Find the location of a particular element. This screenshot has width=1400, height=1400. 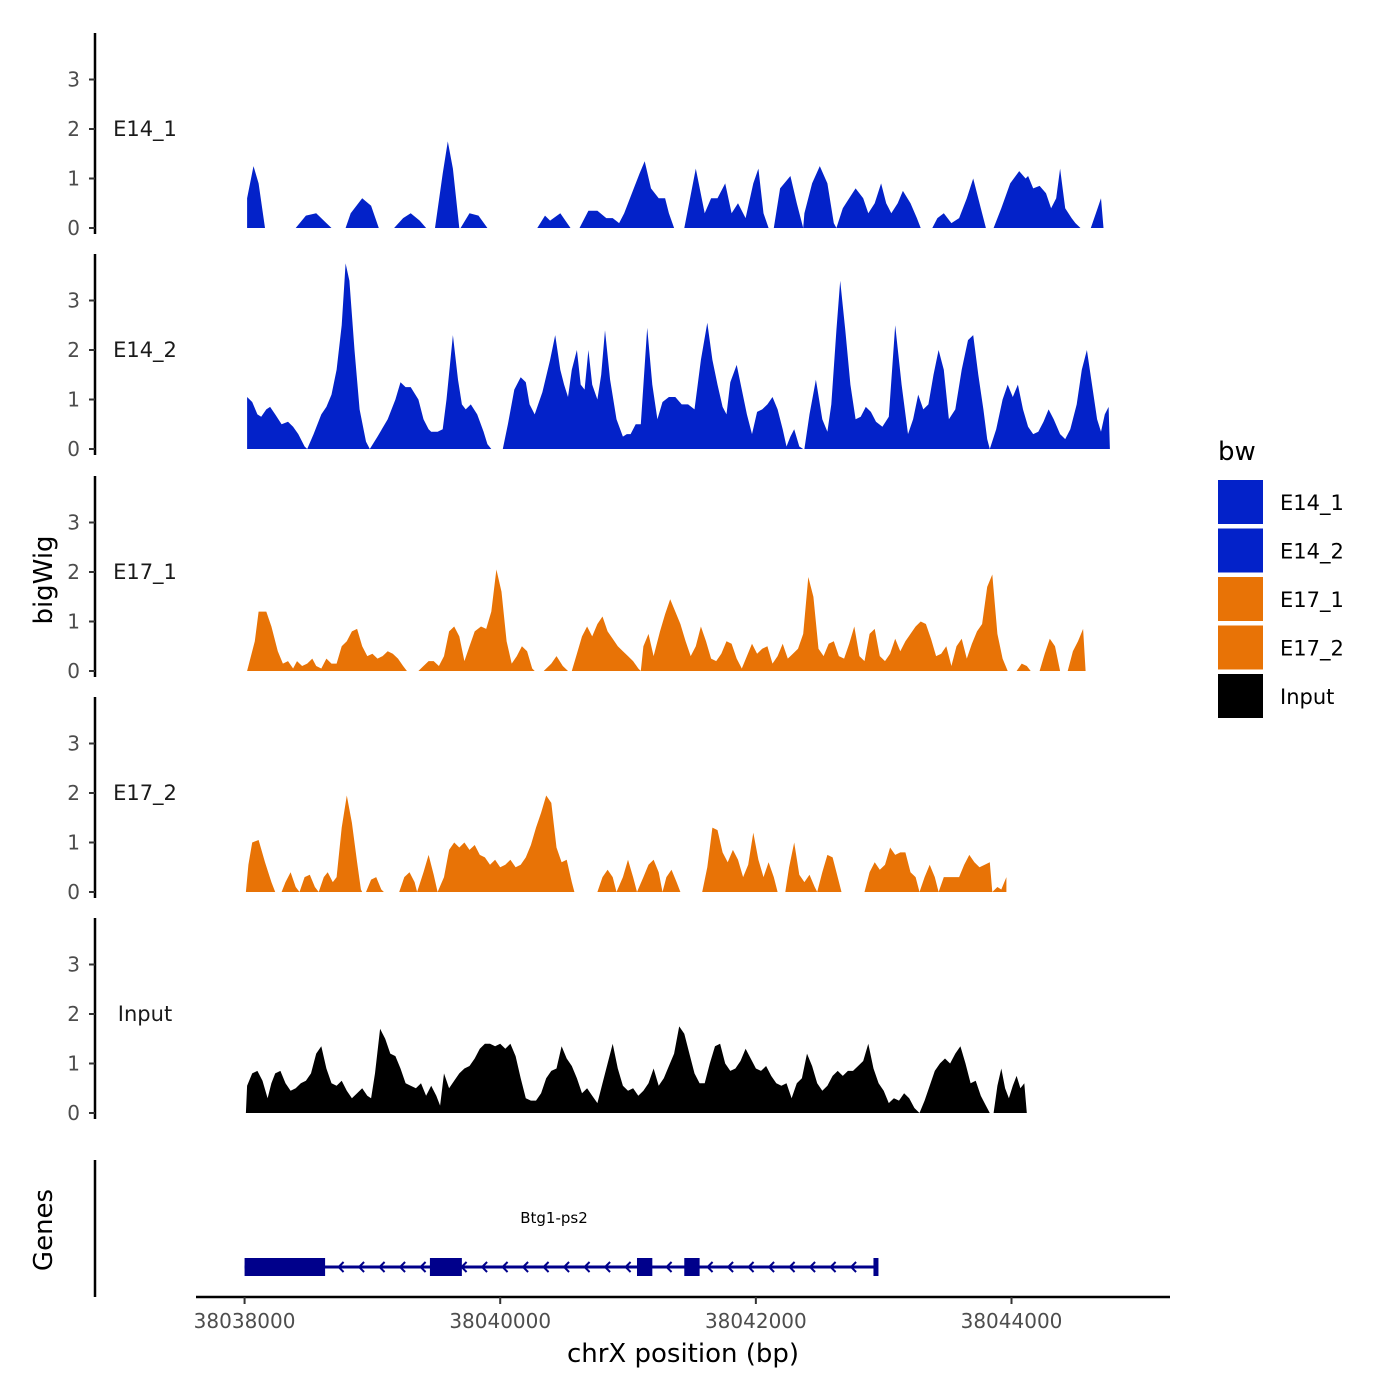

x-tick-label: 38044000 is located at coordinates (1012, 1321).